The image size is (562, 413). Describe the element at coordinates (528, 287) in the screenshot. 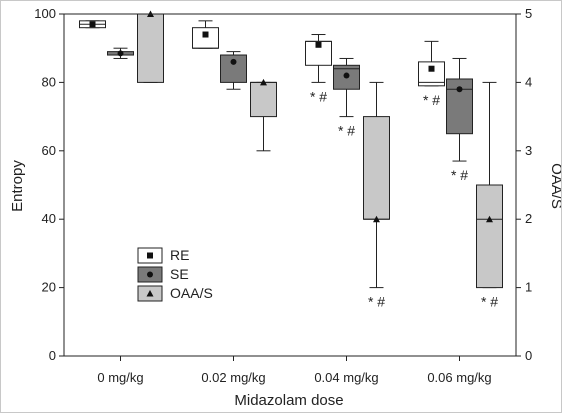

I see `y-right-tick-label: 1` at that location.